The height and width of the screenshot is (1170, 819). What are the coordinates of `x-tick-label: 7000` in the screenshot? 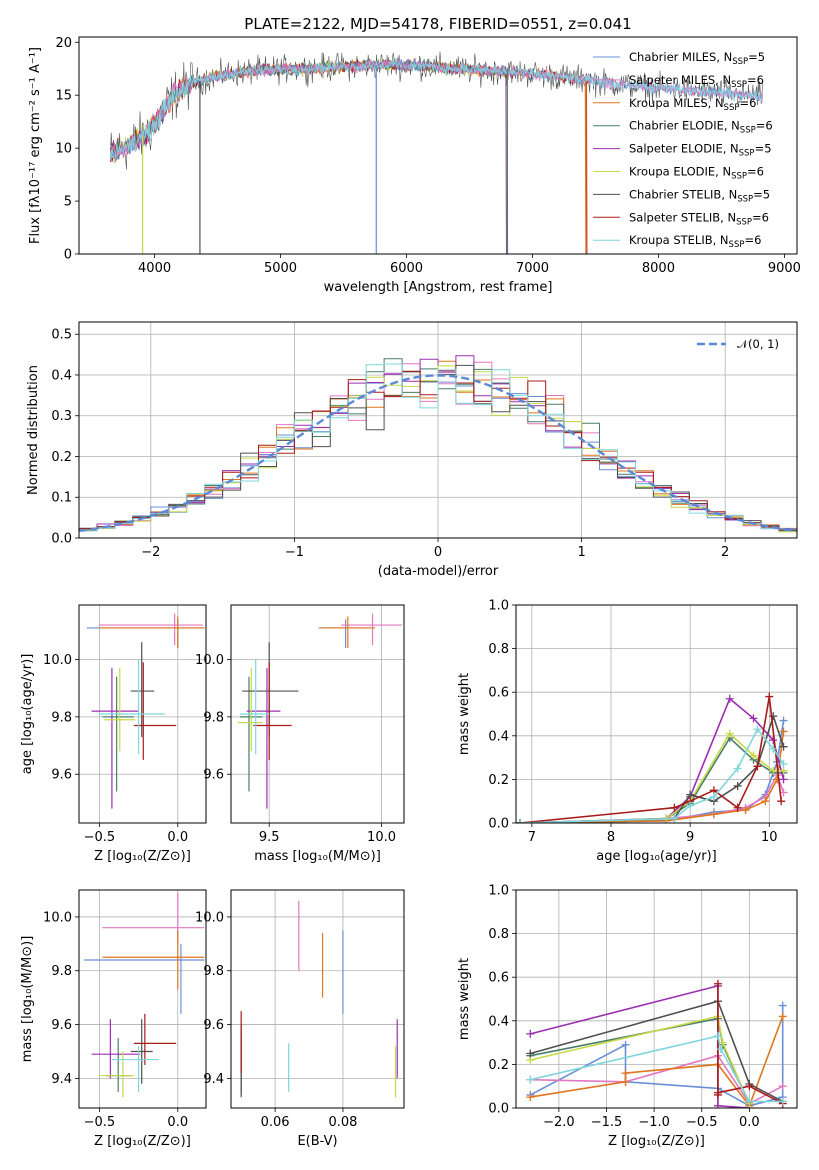 It's located at (532, 268).